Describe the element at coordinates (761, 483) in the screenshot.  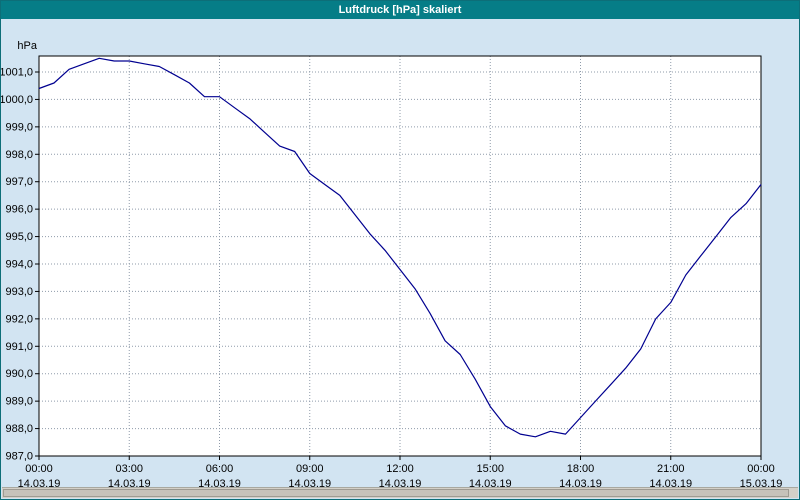
I see `x-tick-date-label: 15.03.19` at that location.